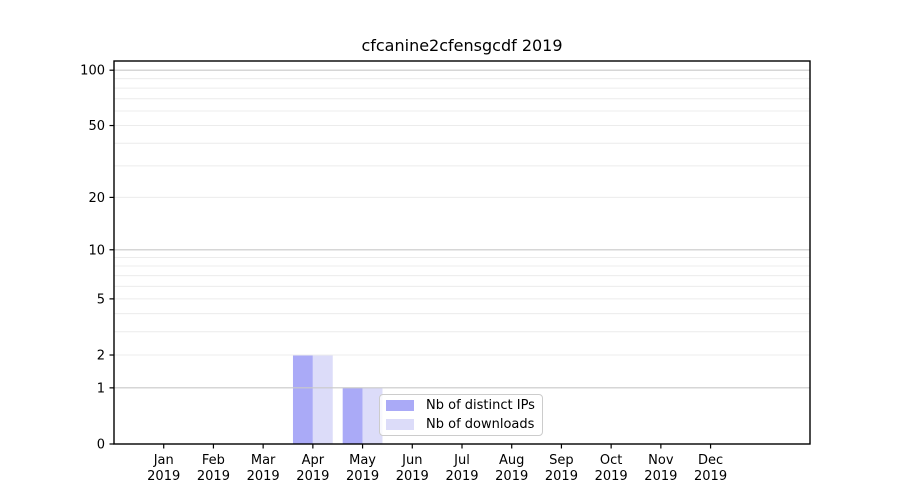 Image resolution: width=900 pixels, height=500 pixels. Describe the element at coordinates (313, 460) in the screenshot. I see `x-tick-label-month-apr: Apr` at that location.